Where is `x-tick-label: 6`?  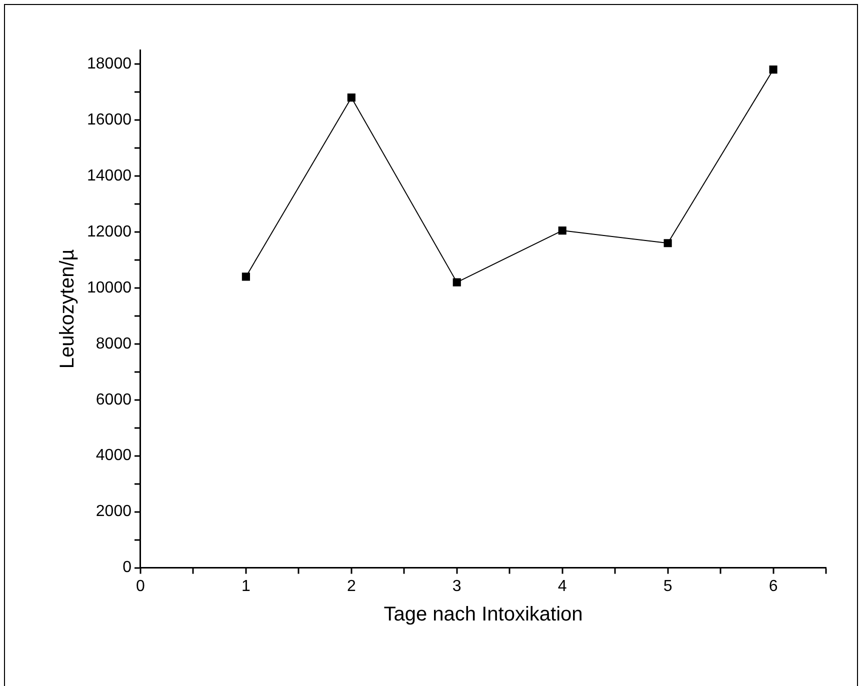
x-tick-label: 6 is located at coordinates (773, 586).